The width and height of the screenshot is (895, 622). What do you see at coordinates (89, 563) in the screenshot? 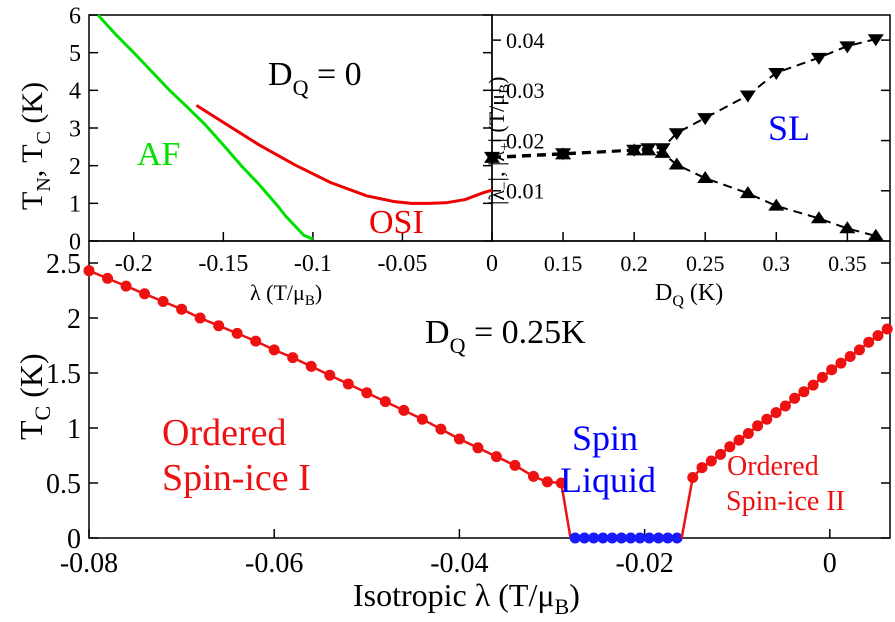
I see `x-tick-label: -0.08` at bounding box center [89, 563].